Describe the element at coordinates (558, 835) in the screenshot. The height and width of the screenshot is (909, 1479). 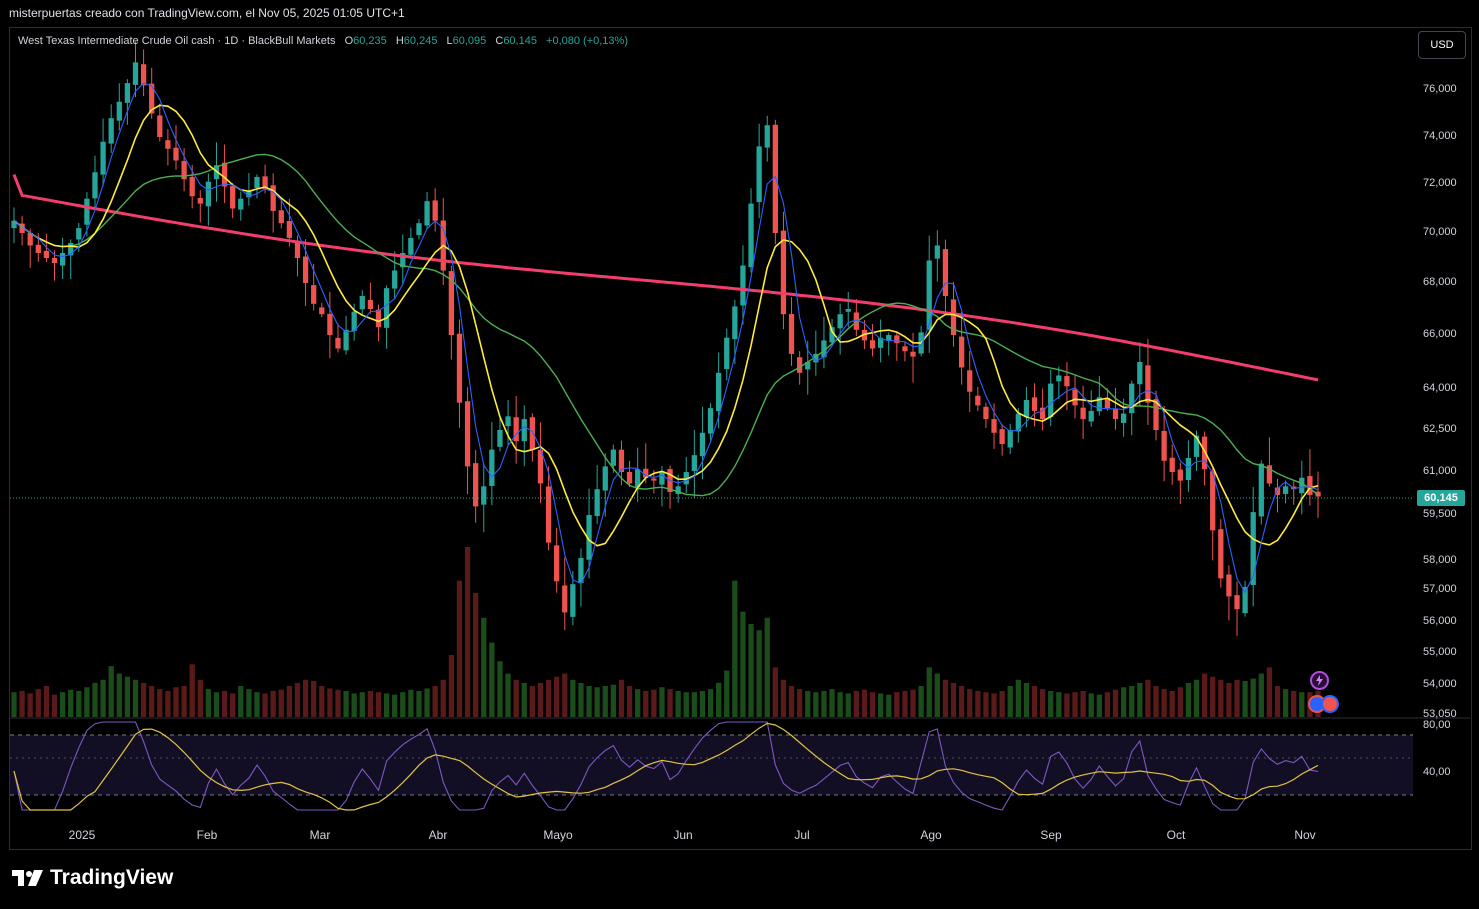
I see `time-tick: Mayo` at that location.